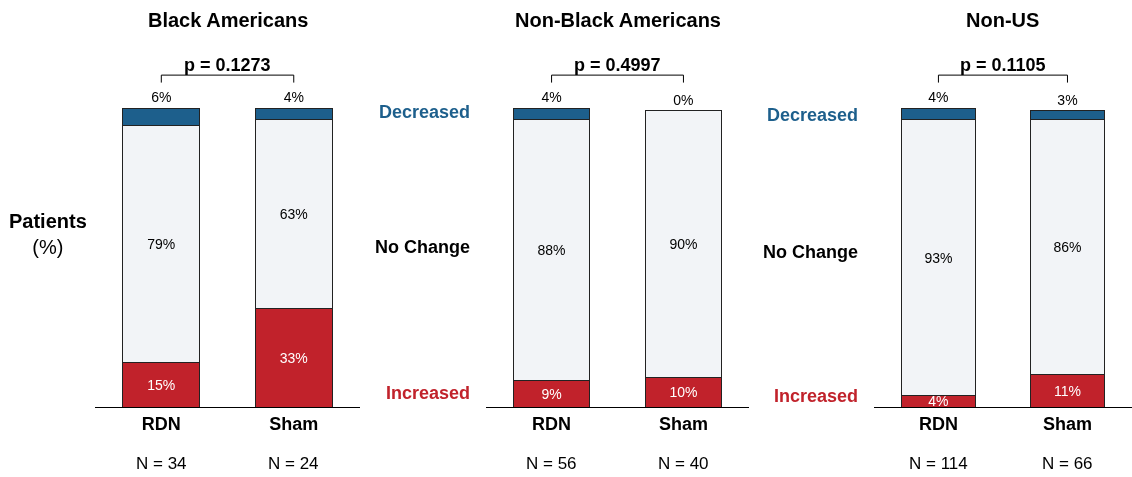 The width and height of the screenshot is (1132, 477). Describe the element at coordinates (227, 65) in the screenshot. I see `text: p = 0.1273` at that location.